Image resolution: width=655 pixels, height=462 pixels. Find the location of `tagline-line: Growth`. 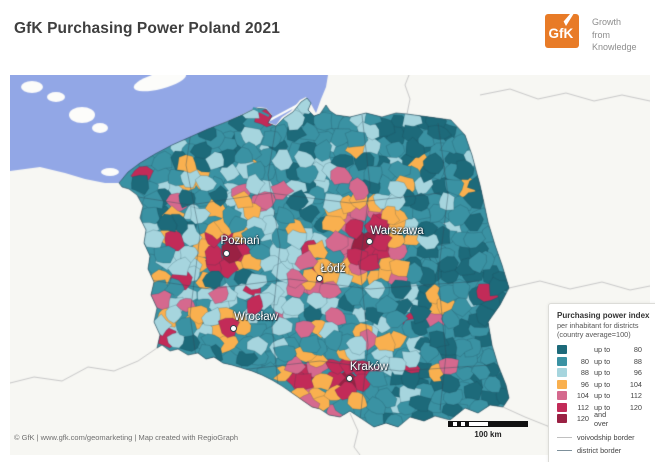

tagline-line: Growth is located at coordinates (607, 22).